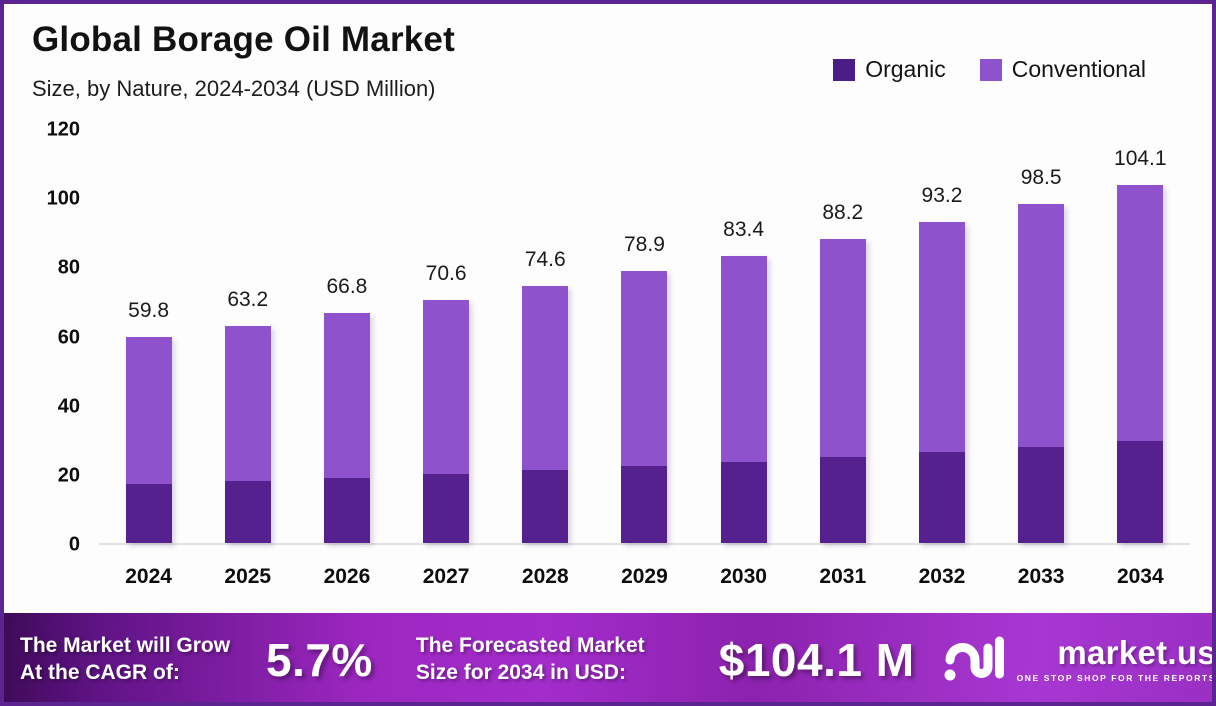  I want to click on conventional-segment-2029, so click(644, 369).